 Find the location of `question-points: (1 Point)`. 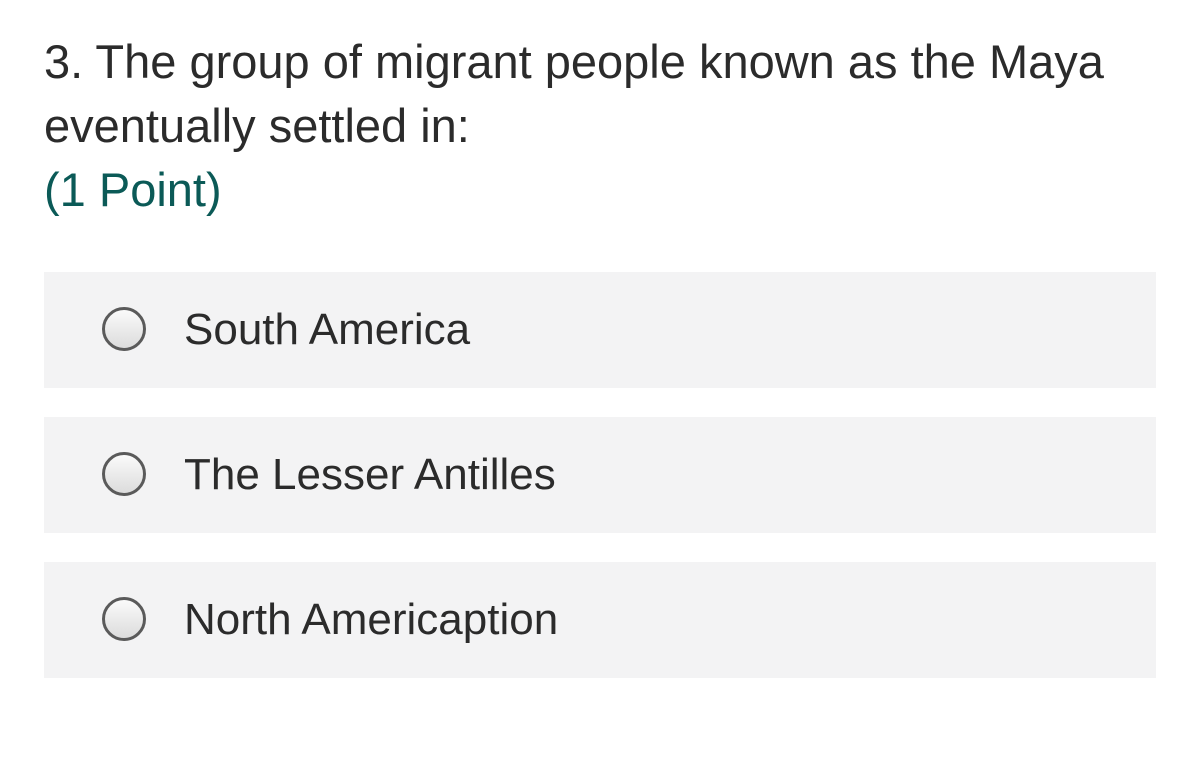

question-points: (1 Point) is located at coordinates (133, 189).